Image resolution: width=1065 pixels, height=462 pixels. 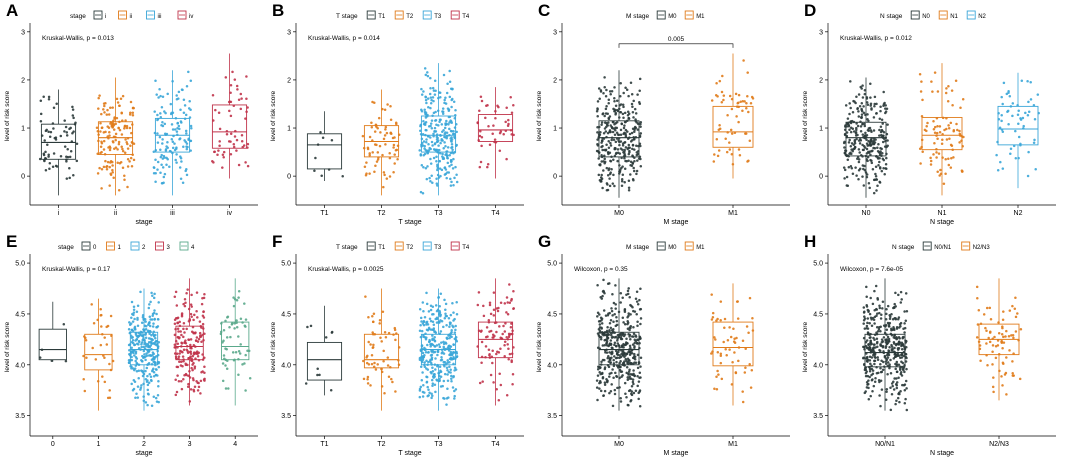 What do you see at coordinates (95, 248) in the screenshot?
I see `legend-label: 0` at bounding box center [95, 248].